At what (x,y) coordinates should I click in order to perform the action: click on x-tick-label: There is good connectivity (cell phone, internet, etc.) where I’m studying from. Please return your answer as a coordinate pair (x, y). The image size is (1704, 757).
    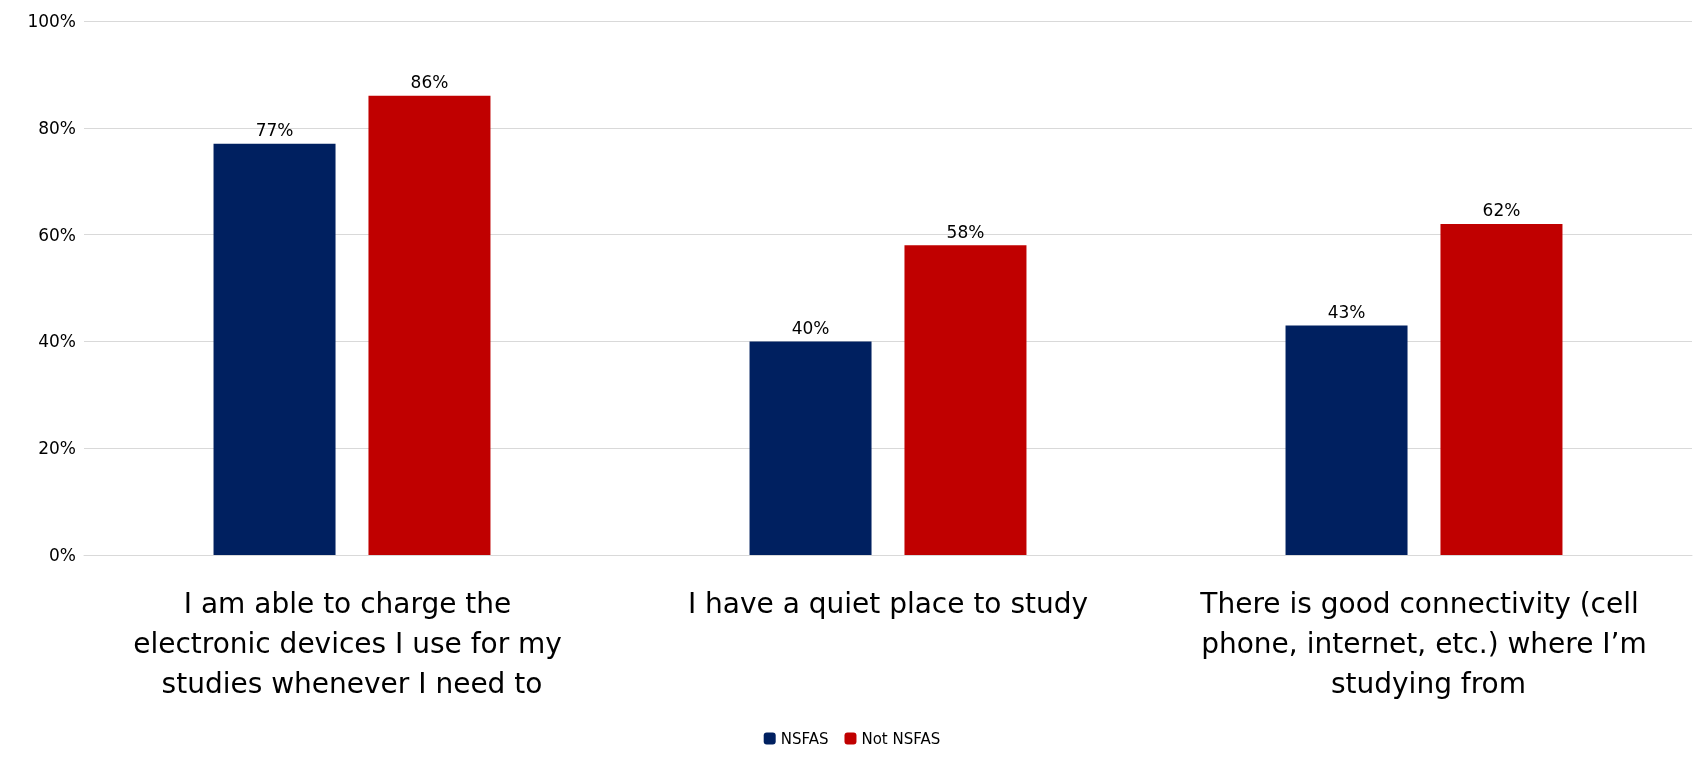
    Looking at the image, I should click on (1423, 643).